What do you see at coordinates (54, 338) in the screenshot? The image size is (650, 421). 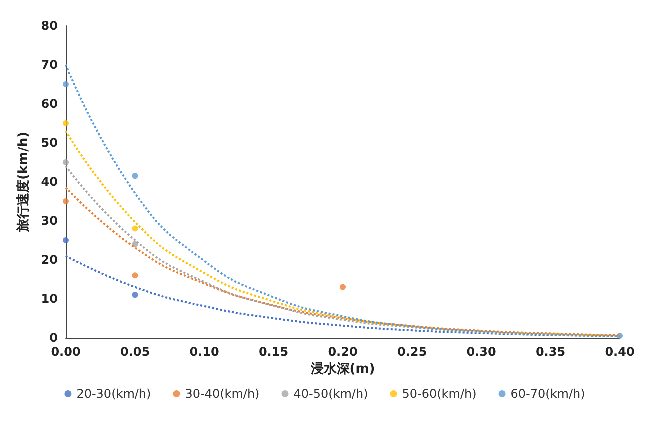 I see `y-tick-label: 0` at bounding box center [54, 338].